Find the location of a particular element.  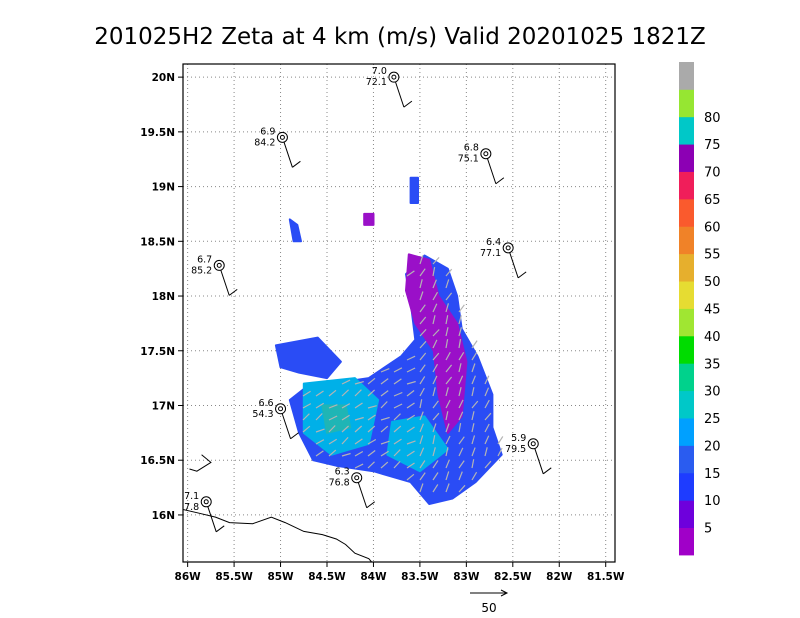

y-tick-label: 19.5N is located at coordinates (157, 133).